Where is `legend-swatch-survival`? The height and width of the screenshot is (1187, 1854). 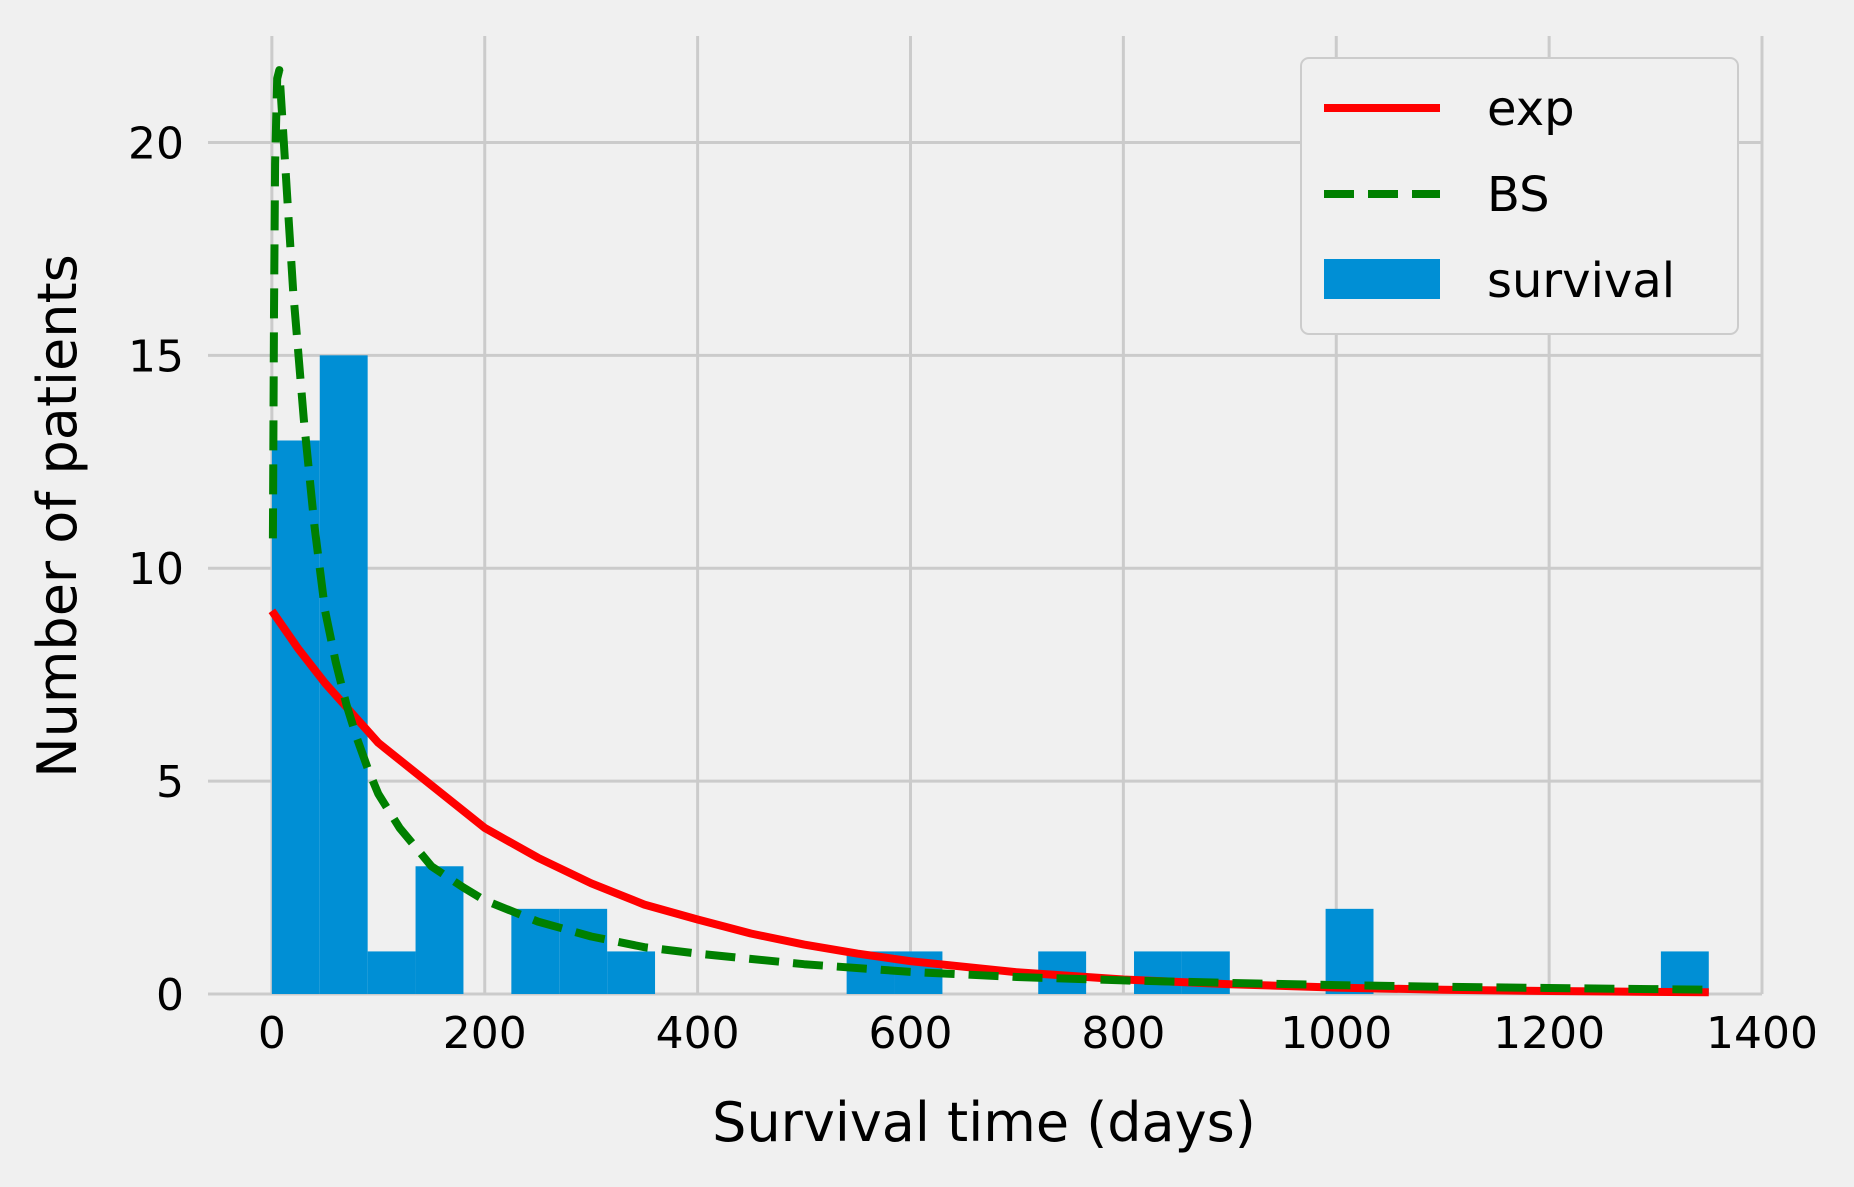
legend-swatch-survival is located at coordinates (1382, 279).